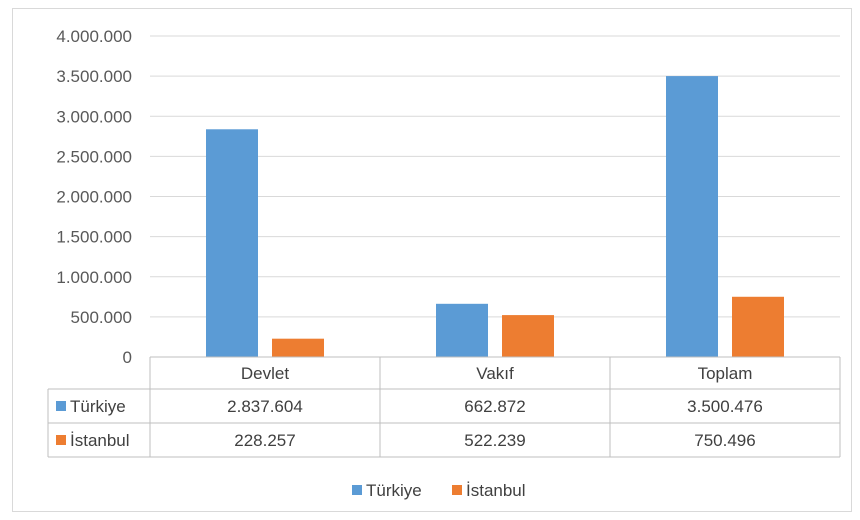 The image size is (860, 520). Describe the element at coordinates (101, 317) in the screenshot. I see `y-tick-label: 500.000` at that location.